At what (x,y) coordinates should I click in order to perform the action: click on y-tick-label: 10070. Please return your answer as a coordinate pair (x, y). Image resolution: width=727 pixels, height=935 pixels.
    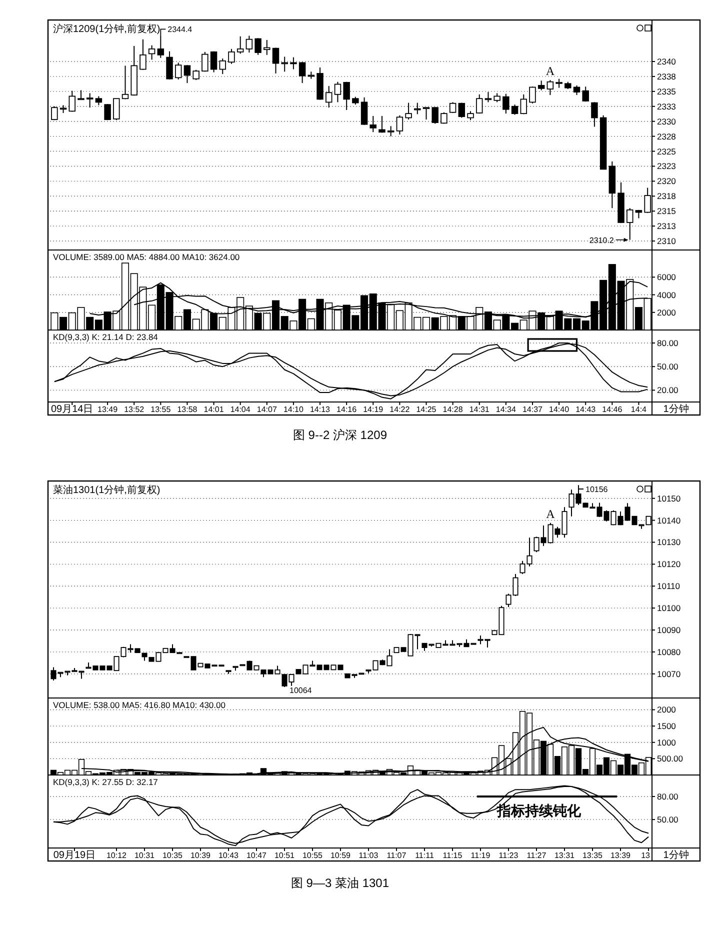
    Looking at the image, I should click on (669, 673).